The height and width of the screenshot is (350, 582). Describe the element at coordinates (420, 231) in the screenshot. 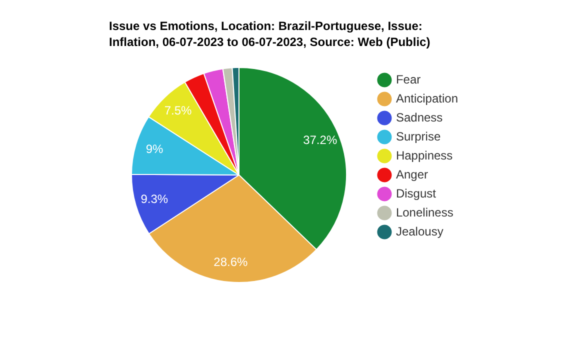

I see `legend-label: Jealousy` at that location.